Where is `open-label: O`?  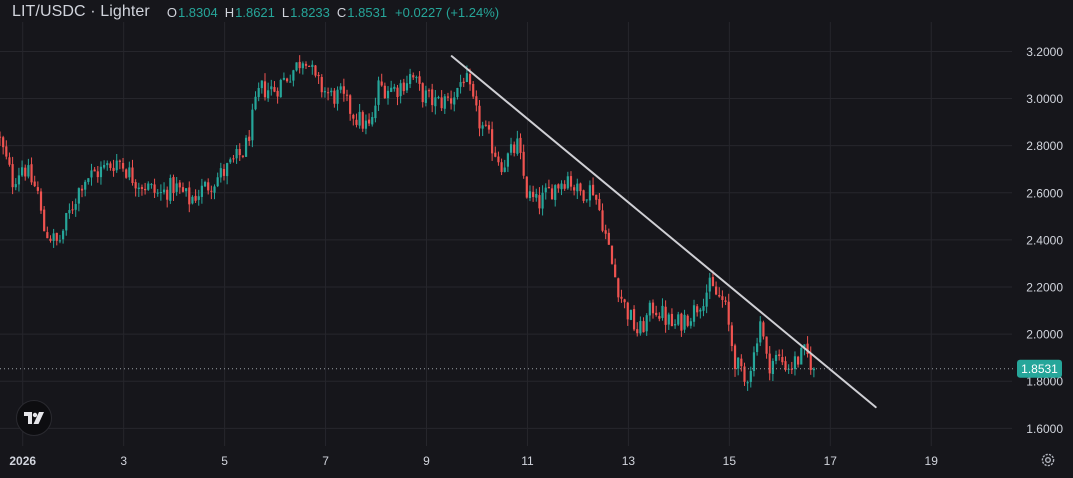
open-label: O is located at coordinates (171, 12).